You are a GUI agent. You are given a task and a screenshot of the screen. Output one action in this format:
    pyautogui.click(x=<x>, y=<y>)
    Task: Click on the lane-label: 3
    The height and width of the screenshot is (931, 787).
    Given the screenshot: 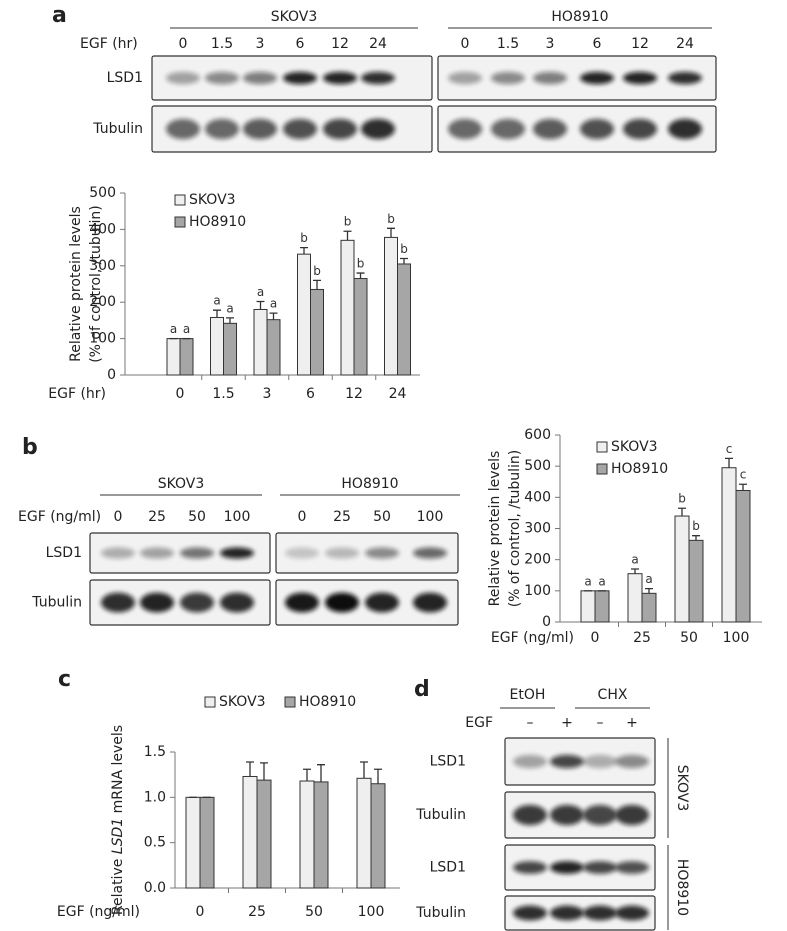 What is the action you would take?
    pyautogui.click(x=550, y=44)
    